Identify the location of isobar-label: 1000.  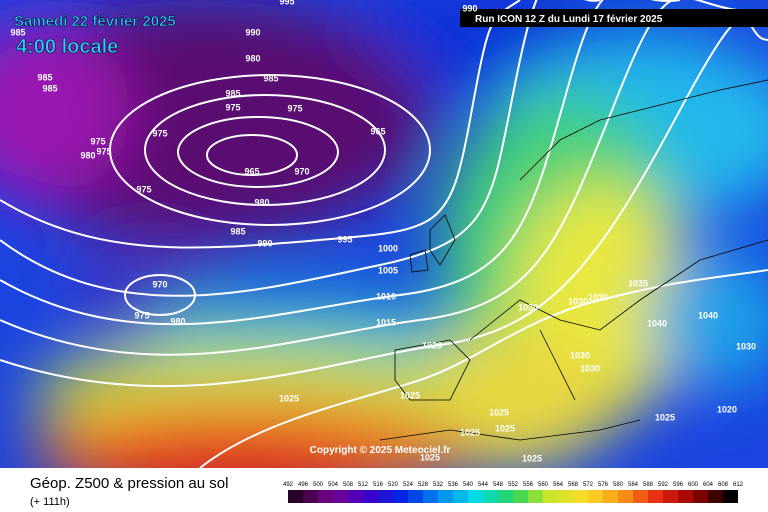
(388, 248).